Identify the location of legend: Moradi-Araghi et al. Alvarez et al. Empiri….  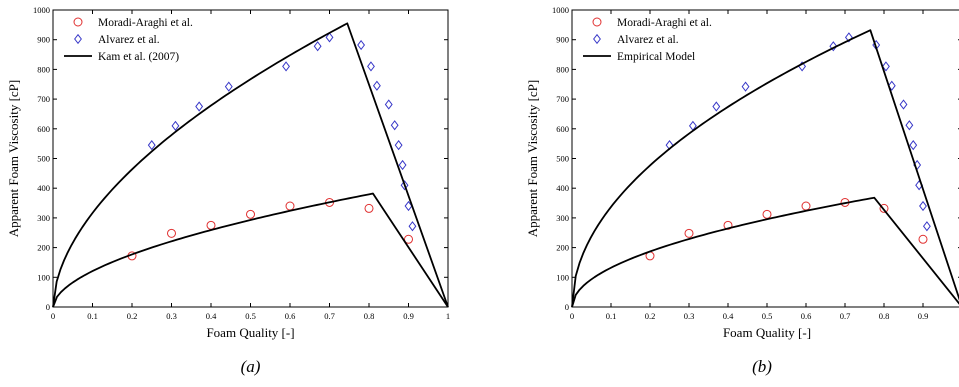
(647, 40).